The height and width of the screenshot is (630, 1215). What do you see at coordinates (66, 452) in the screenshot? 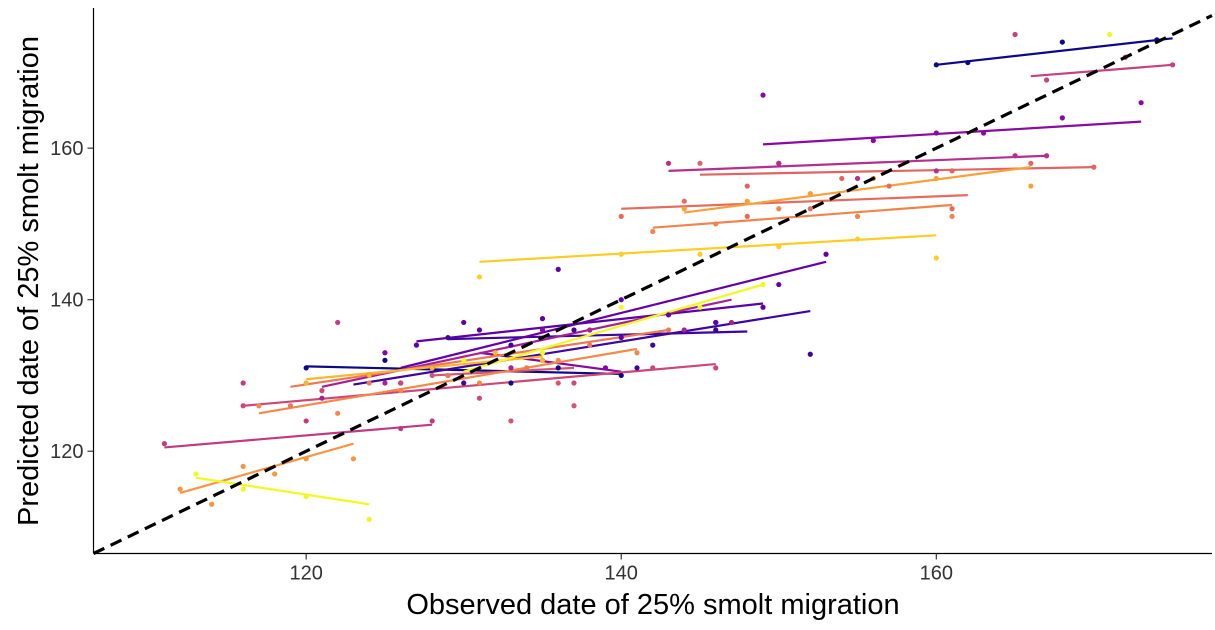
I see `y-tick-label: 120` at bounding box center [66, 452].